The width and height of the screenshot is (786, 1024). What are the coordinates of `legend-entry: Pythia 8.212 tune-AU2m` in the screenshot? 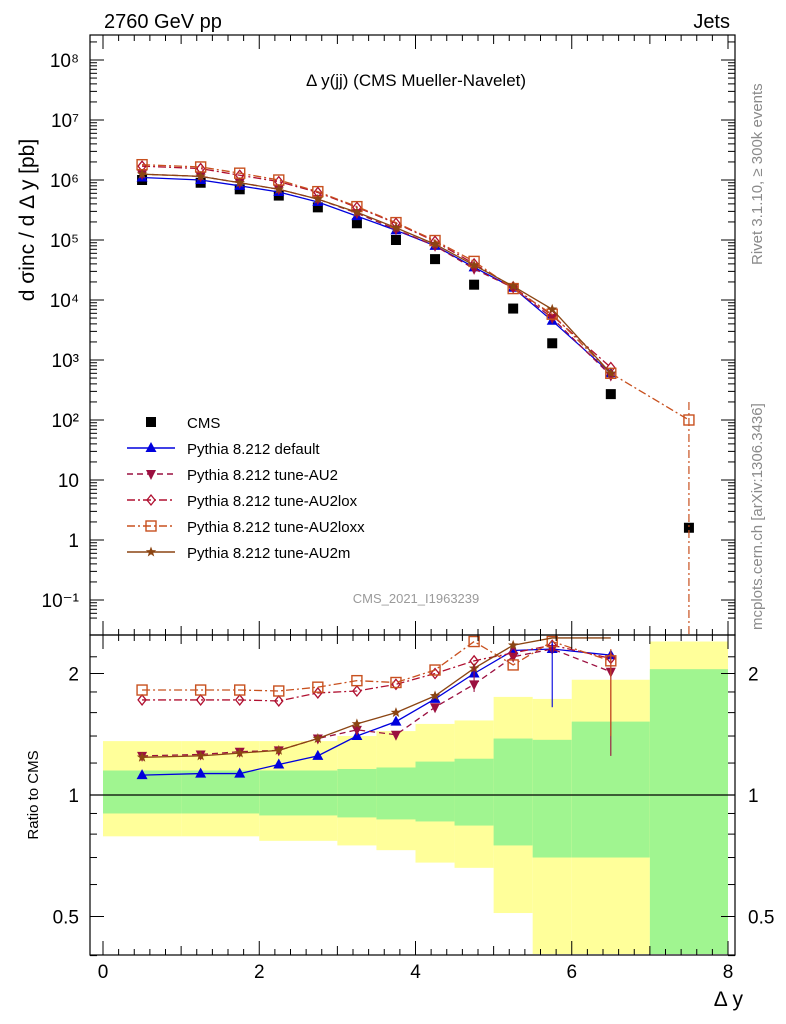 It's located at (238, 553).